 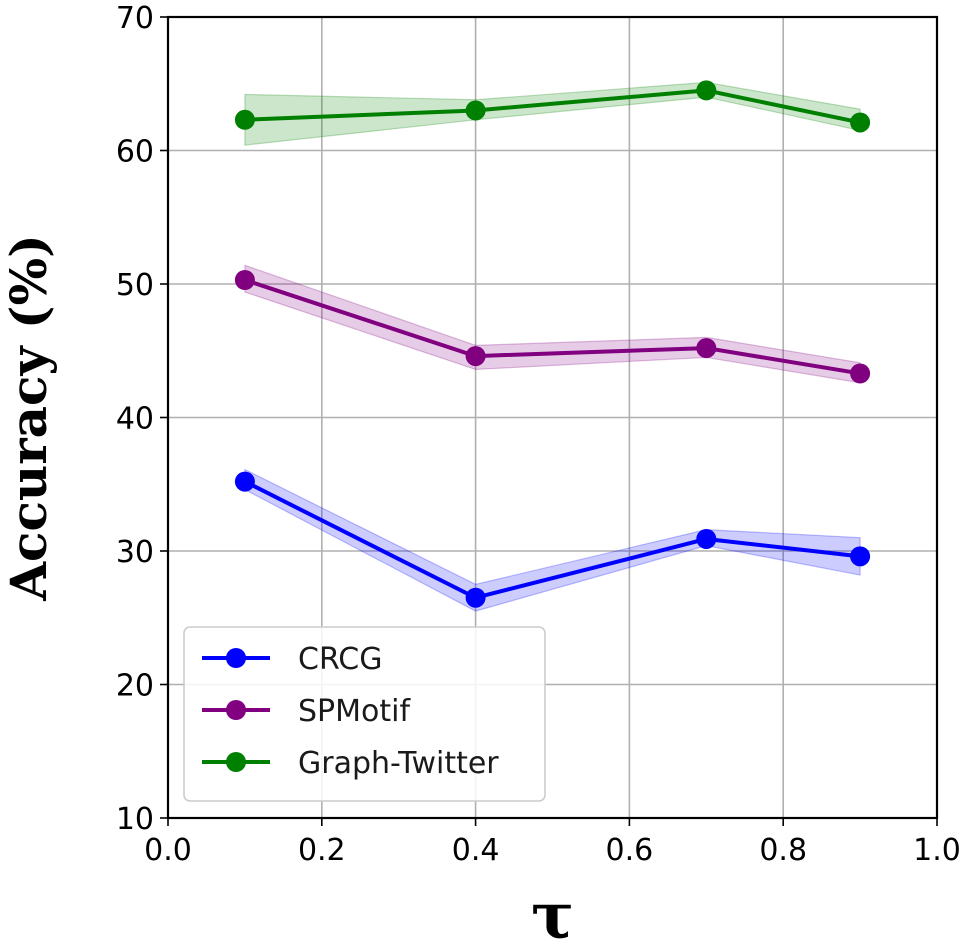 What do you see at coordinates (322, 850) in the screenshot?
I see `x-tick-label: 0.2` at bounding box center [322, 850].